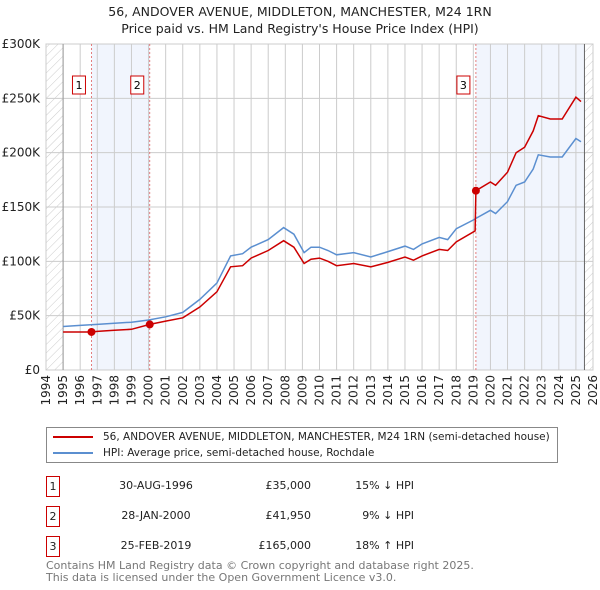 This screenshot has width=600, height=590. I want to click on sale-row: 3 25-FEB-2019 £165,000 18% ↑ HPI, so click(246, 546).